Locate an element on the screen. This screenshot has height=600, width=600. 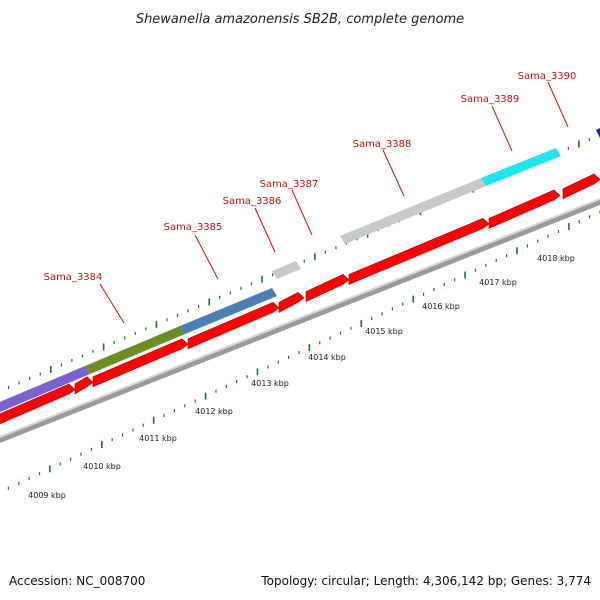
kbp-label-4010: 4010 kbp is located at coordinates (102, 466).